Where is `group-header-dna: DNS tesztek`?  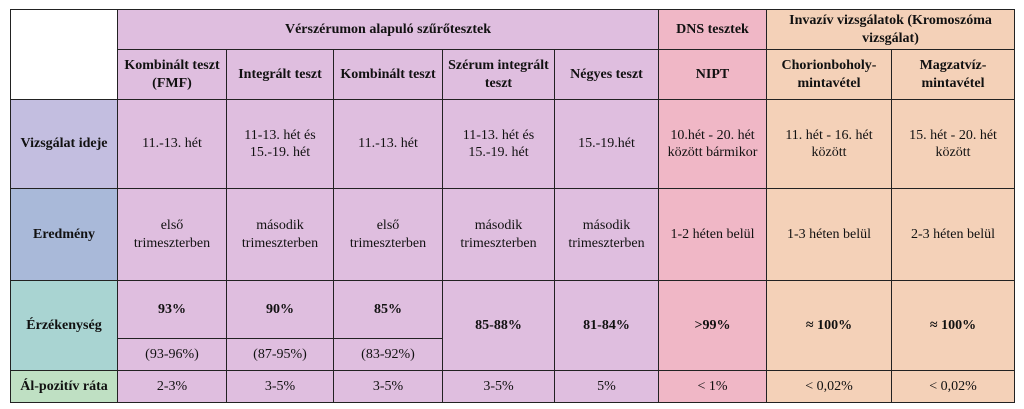
group-header-dna: DNS tesztek is located at coordinates (712, 29).